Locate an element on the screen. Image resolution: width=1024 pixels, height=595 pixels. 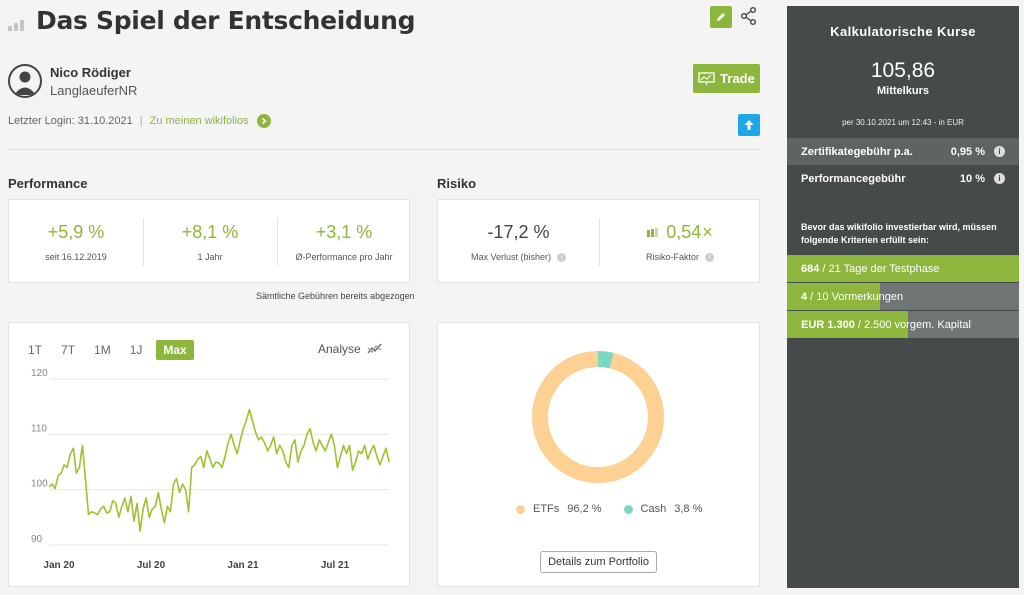
trader-handle: LanglaeuferNR is located at coordinates (94, 90).